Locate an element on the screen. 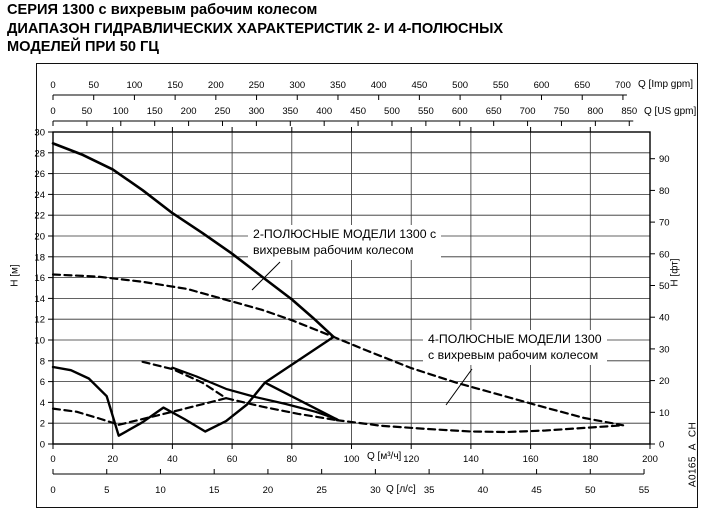  tick-label-y-m: 12 is located at coordinates (39, 320).